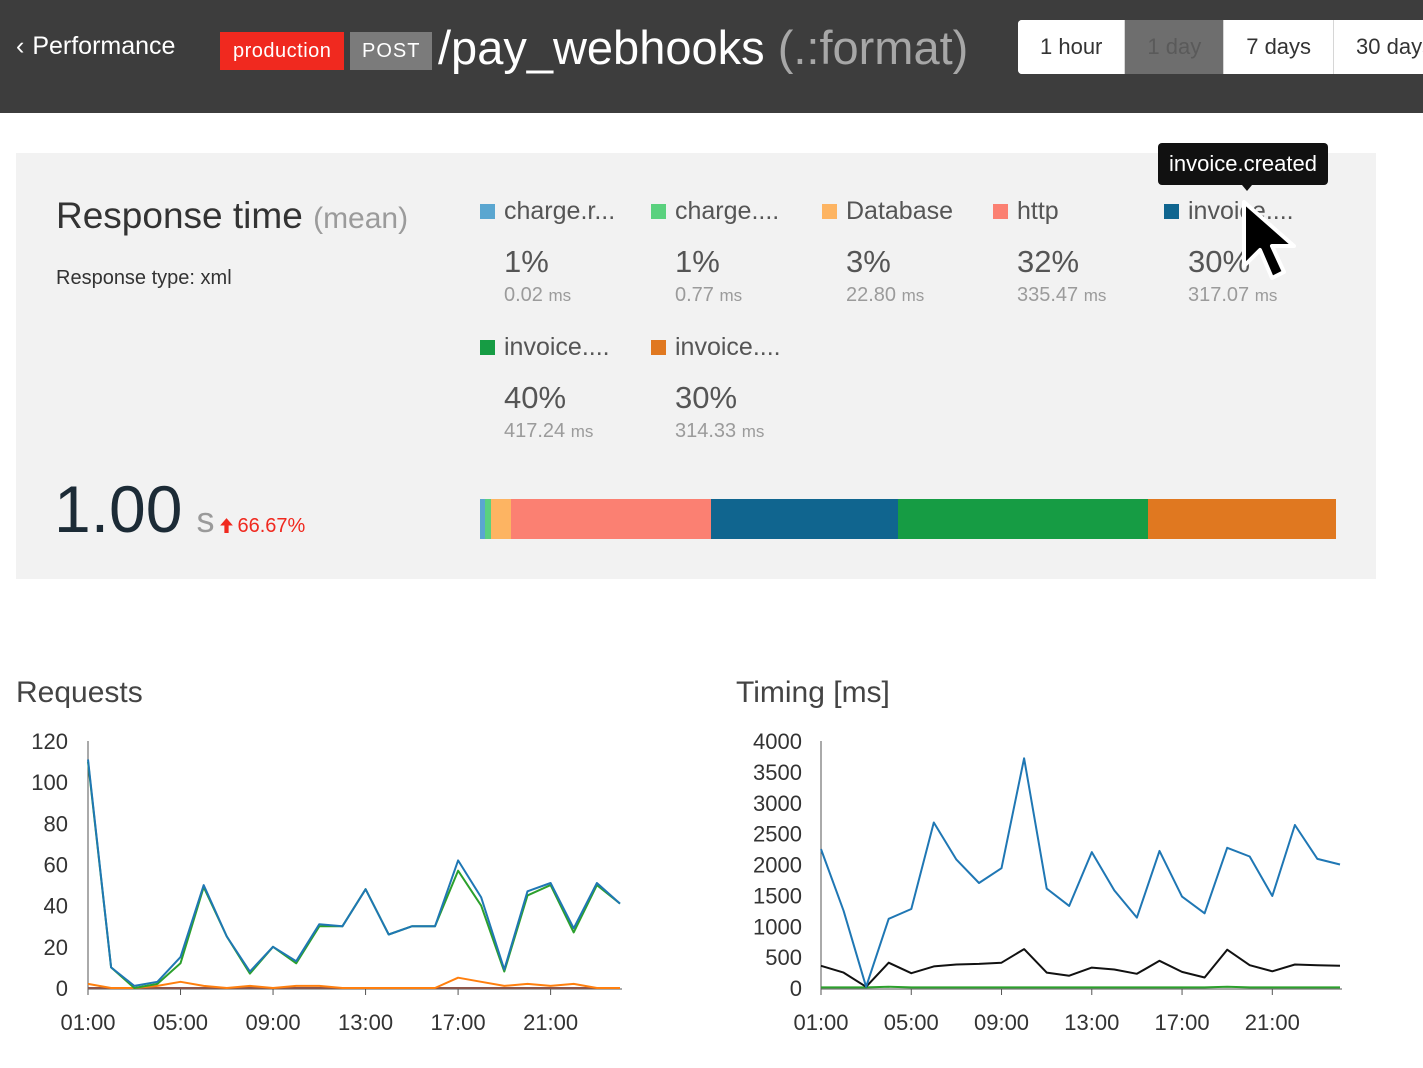 The width and height of the screenshot is (1423, 1068). Describe the element at coordinates (777, 895) in the screenshot. I see `y-tick-label: 1500` at that location.